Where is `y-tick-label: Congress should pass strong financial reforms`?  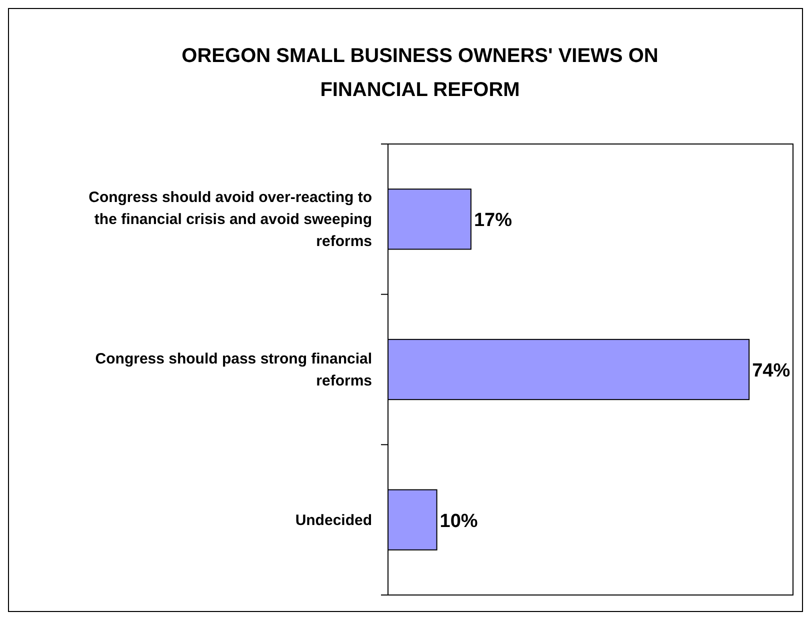
y-tick-label: Congress should pass strong financial reforms is located at coordinates (233, 370).